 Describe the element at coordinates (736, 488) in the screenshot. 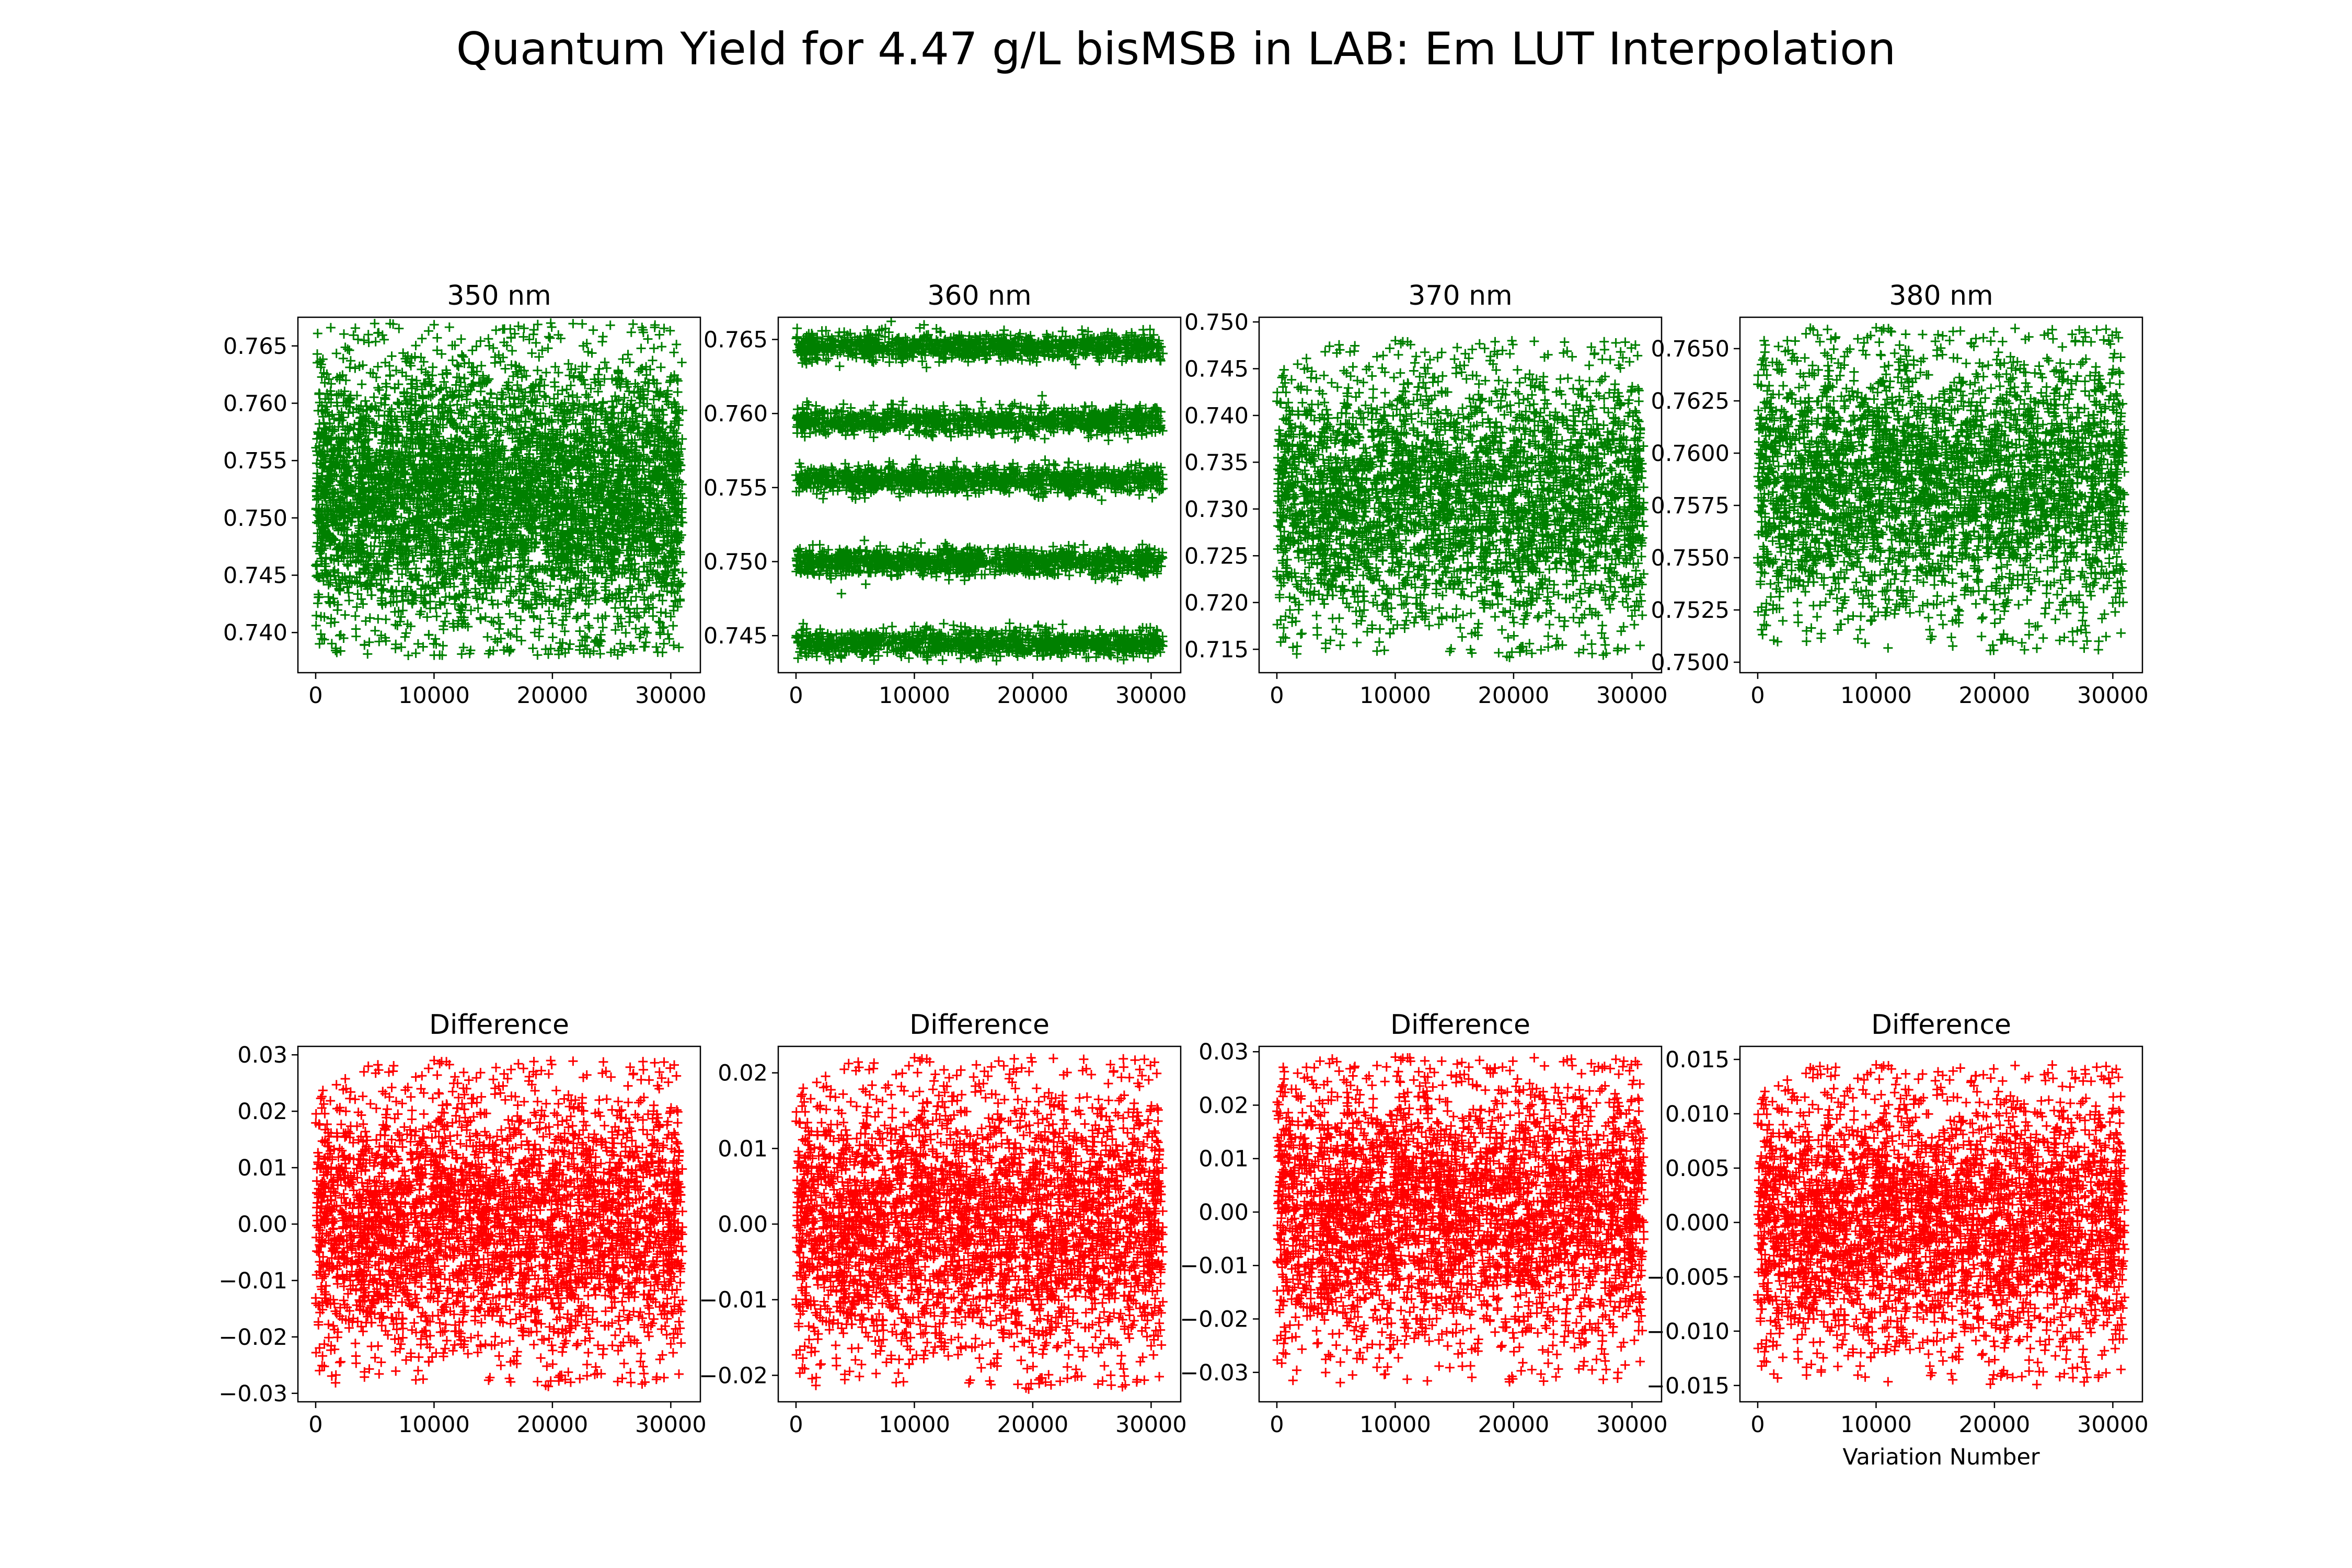

I see `y-tick-label: 0.755` at that location.